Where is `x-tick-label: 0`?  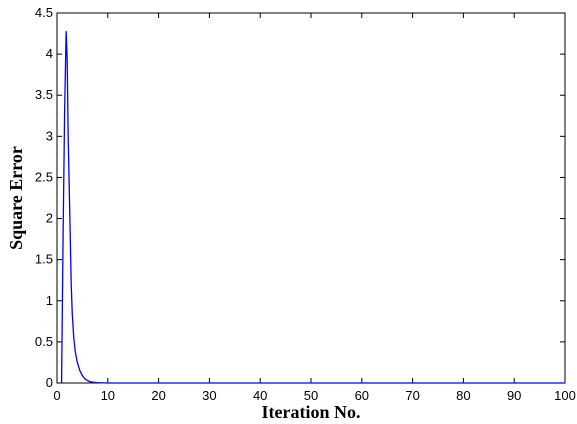
x-tick-label: 0 is located at coordinates (56, 395).